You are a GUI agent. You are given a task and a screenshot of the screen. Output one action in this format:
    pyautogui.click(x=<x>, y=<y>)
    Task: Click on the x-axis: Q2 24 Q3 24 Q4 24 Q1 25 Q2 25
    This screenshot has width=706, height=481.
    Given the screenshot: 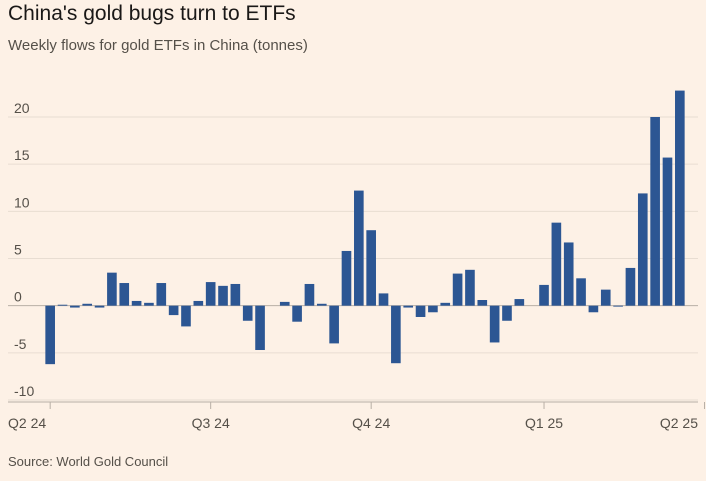 What is the action you would take?
    pyautogui.click(x=357, y=416)
    